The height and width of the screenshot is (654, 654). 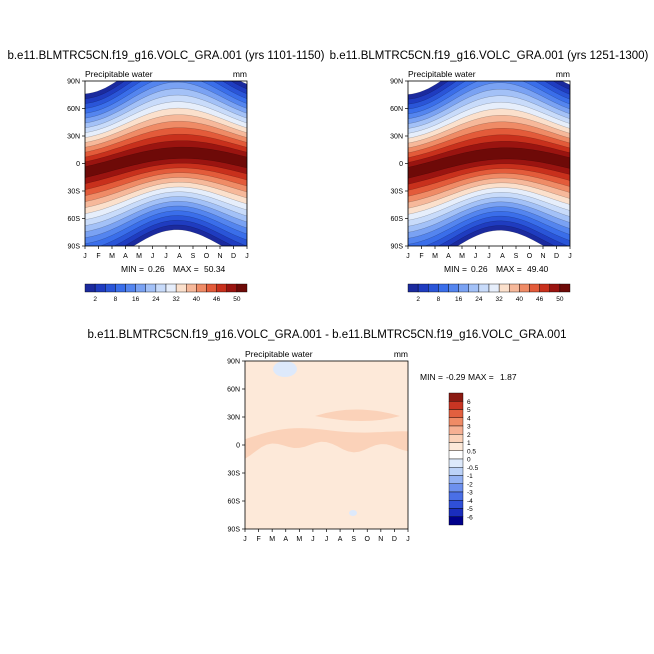 What do you see at coordinates (439, 299) in the screenshot?
I see `colorbar-label: 8` at bounding box center [439, 299].